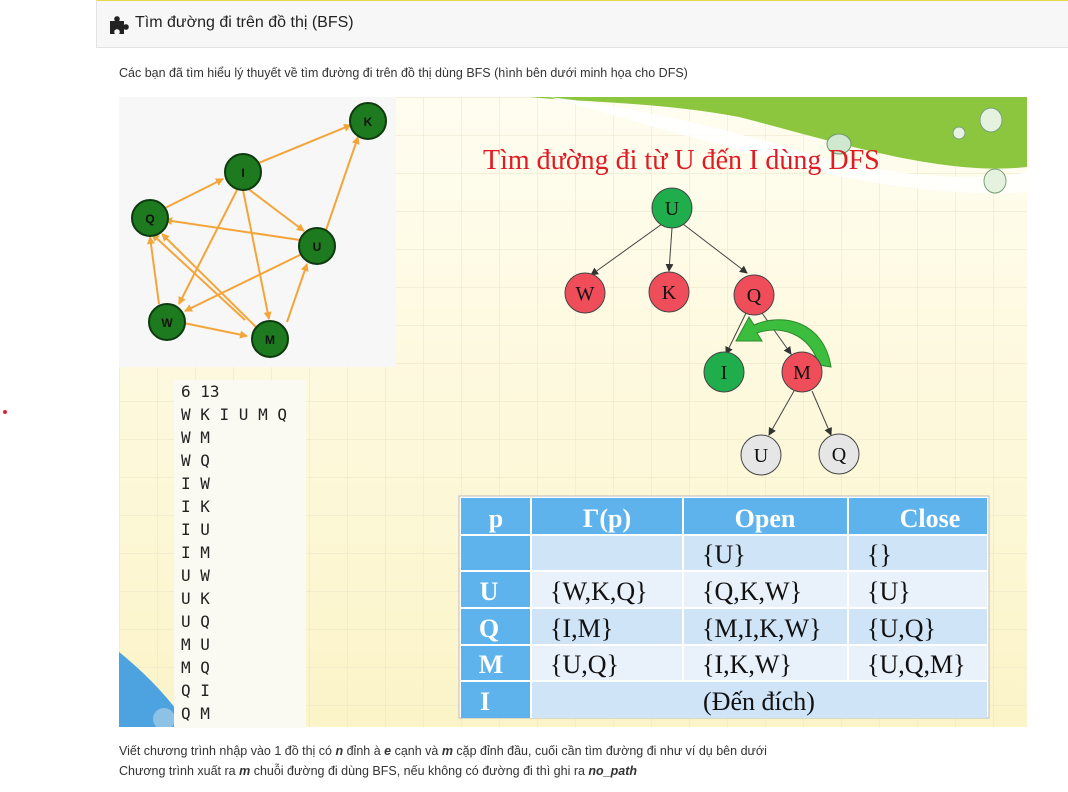 The height and width of the screenshot is (792, 1068). I want to click on tree-node-k: K, so click(669, 292).